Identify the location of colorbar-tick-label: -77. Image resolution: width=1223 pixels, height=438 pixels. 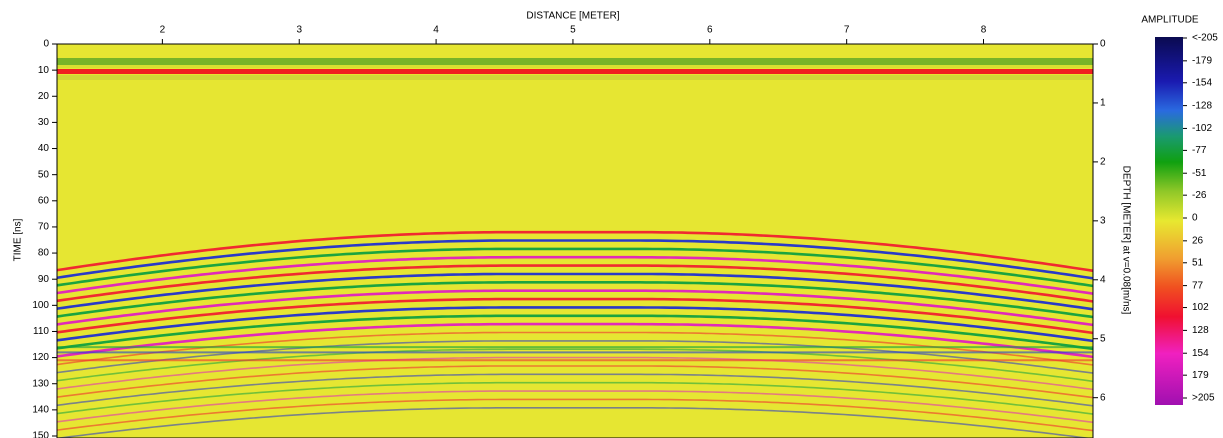
(1199, 150).